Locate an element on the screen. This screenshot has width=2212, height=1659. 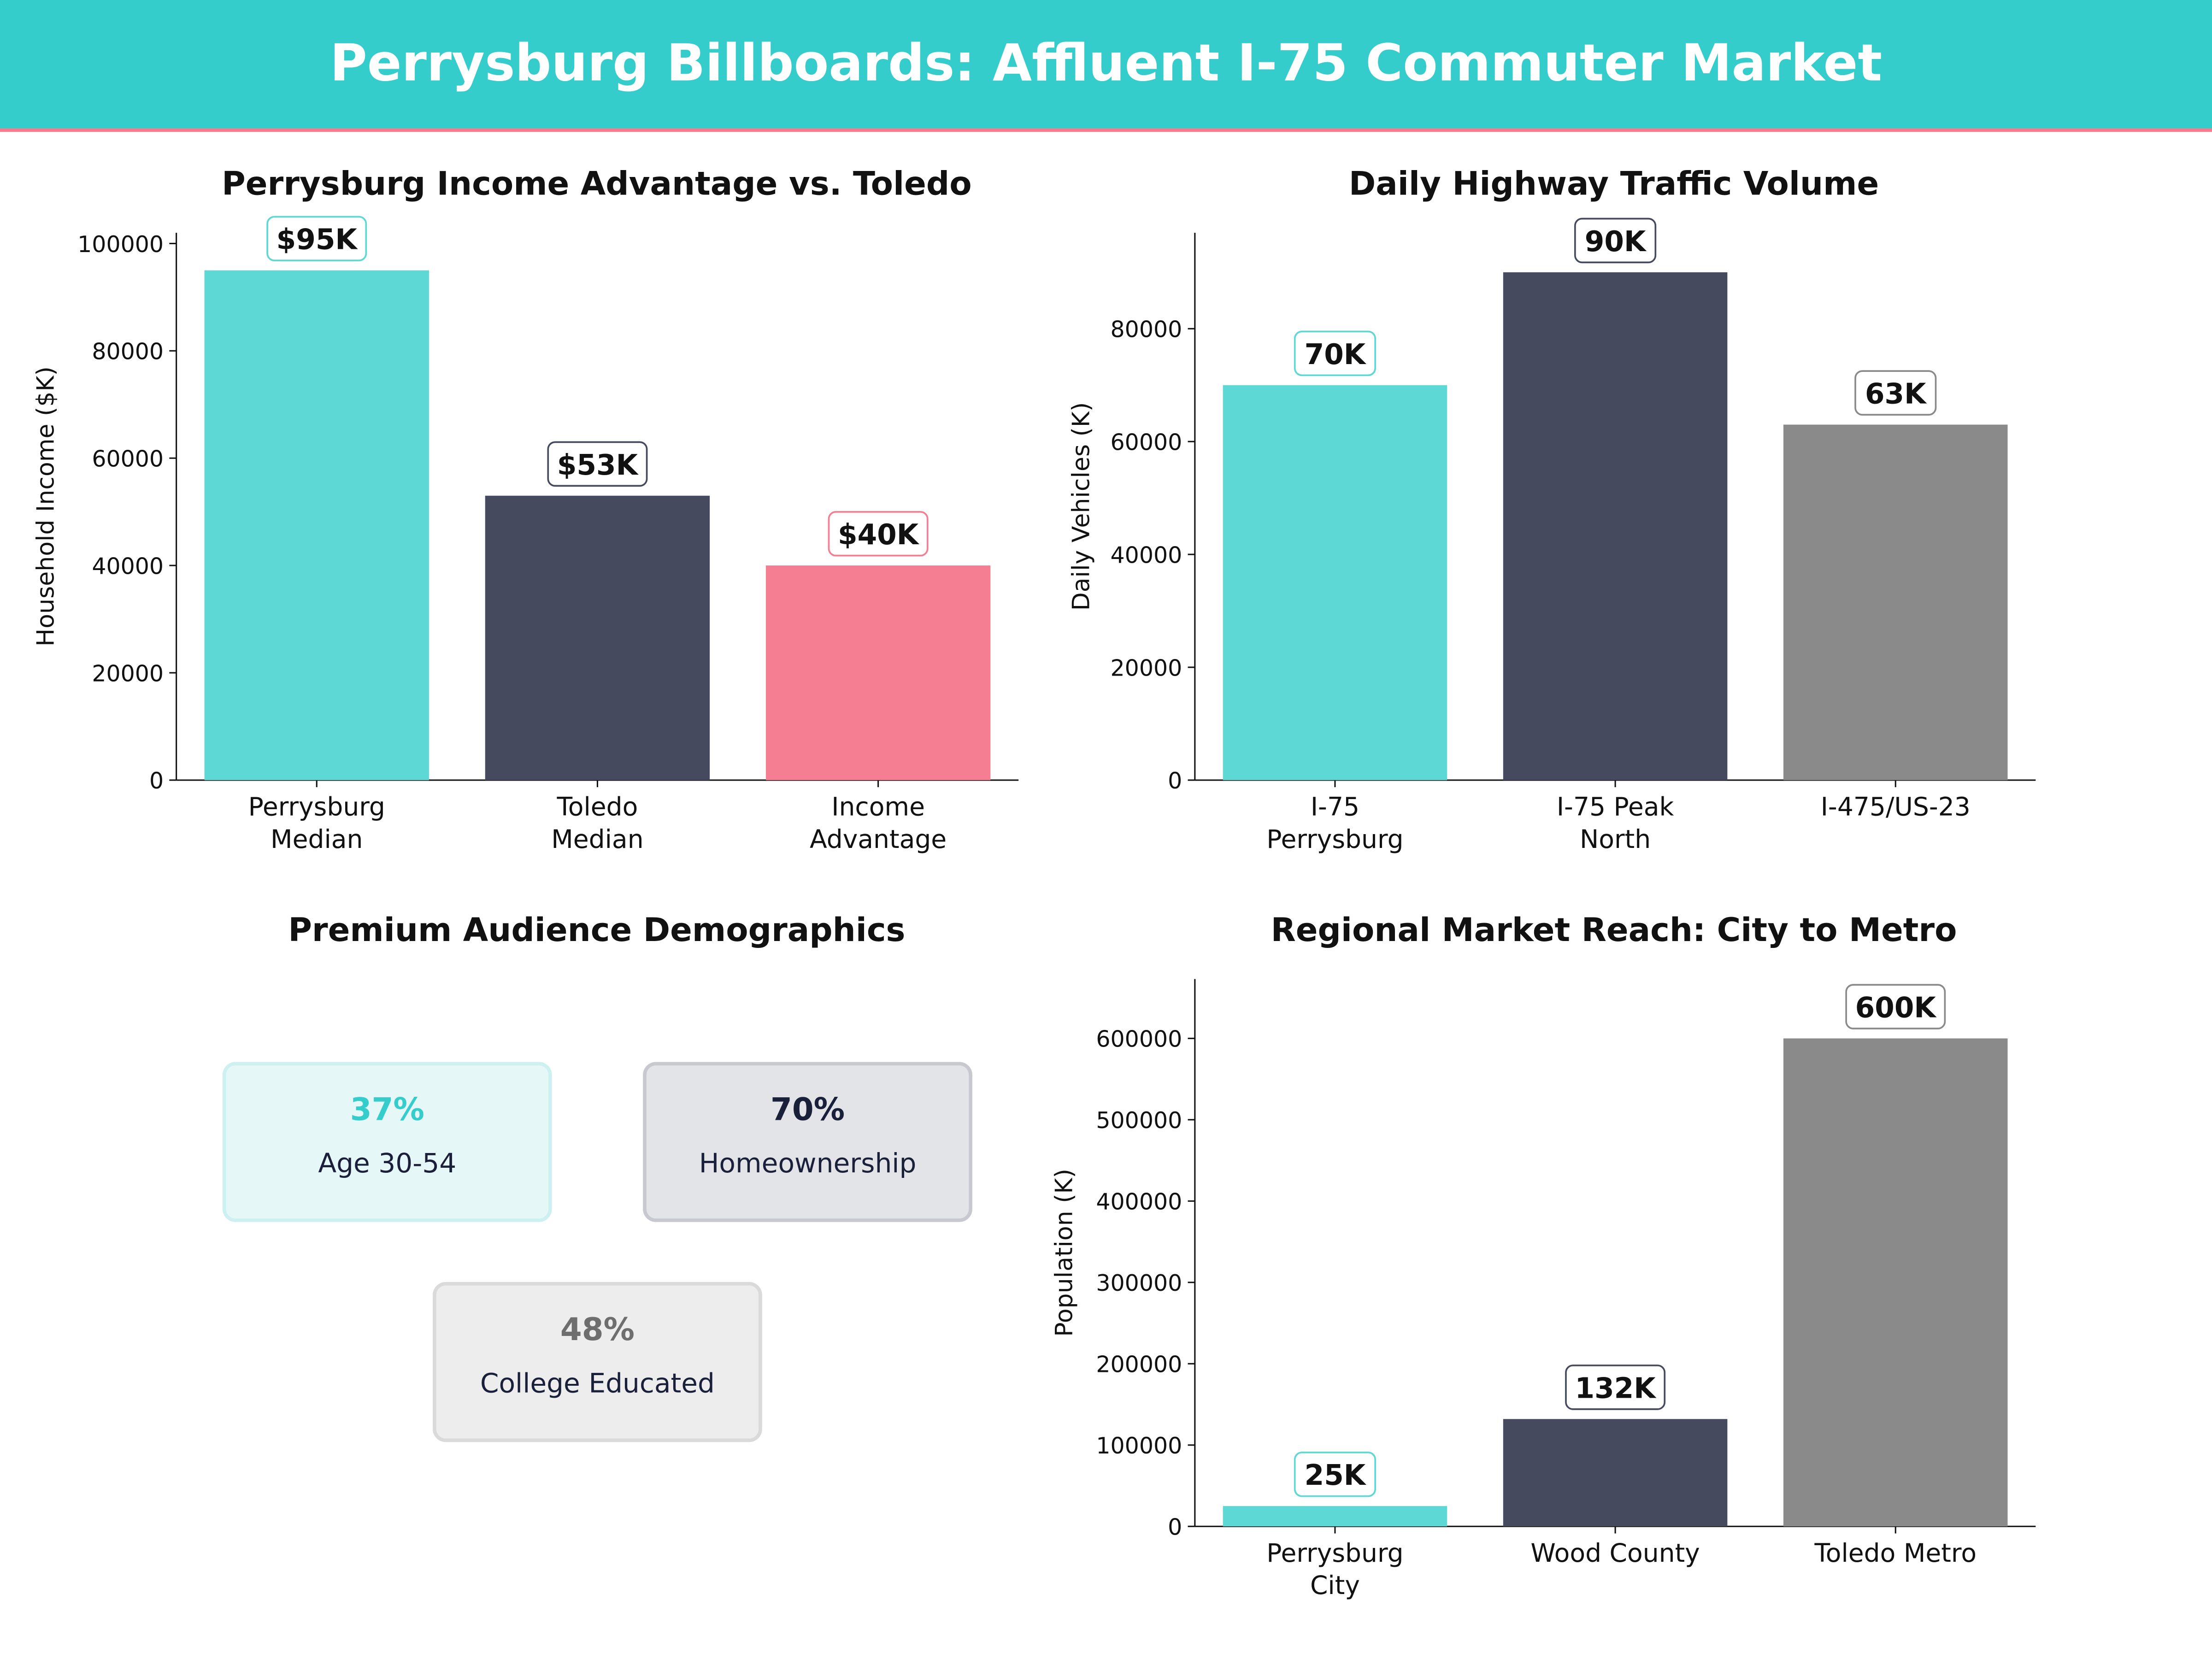
card-value: 48% is located at coordinates (597, 1329).